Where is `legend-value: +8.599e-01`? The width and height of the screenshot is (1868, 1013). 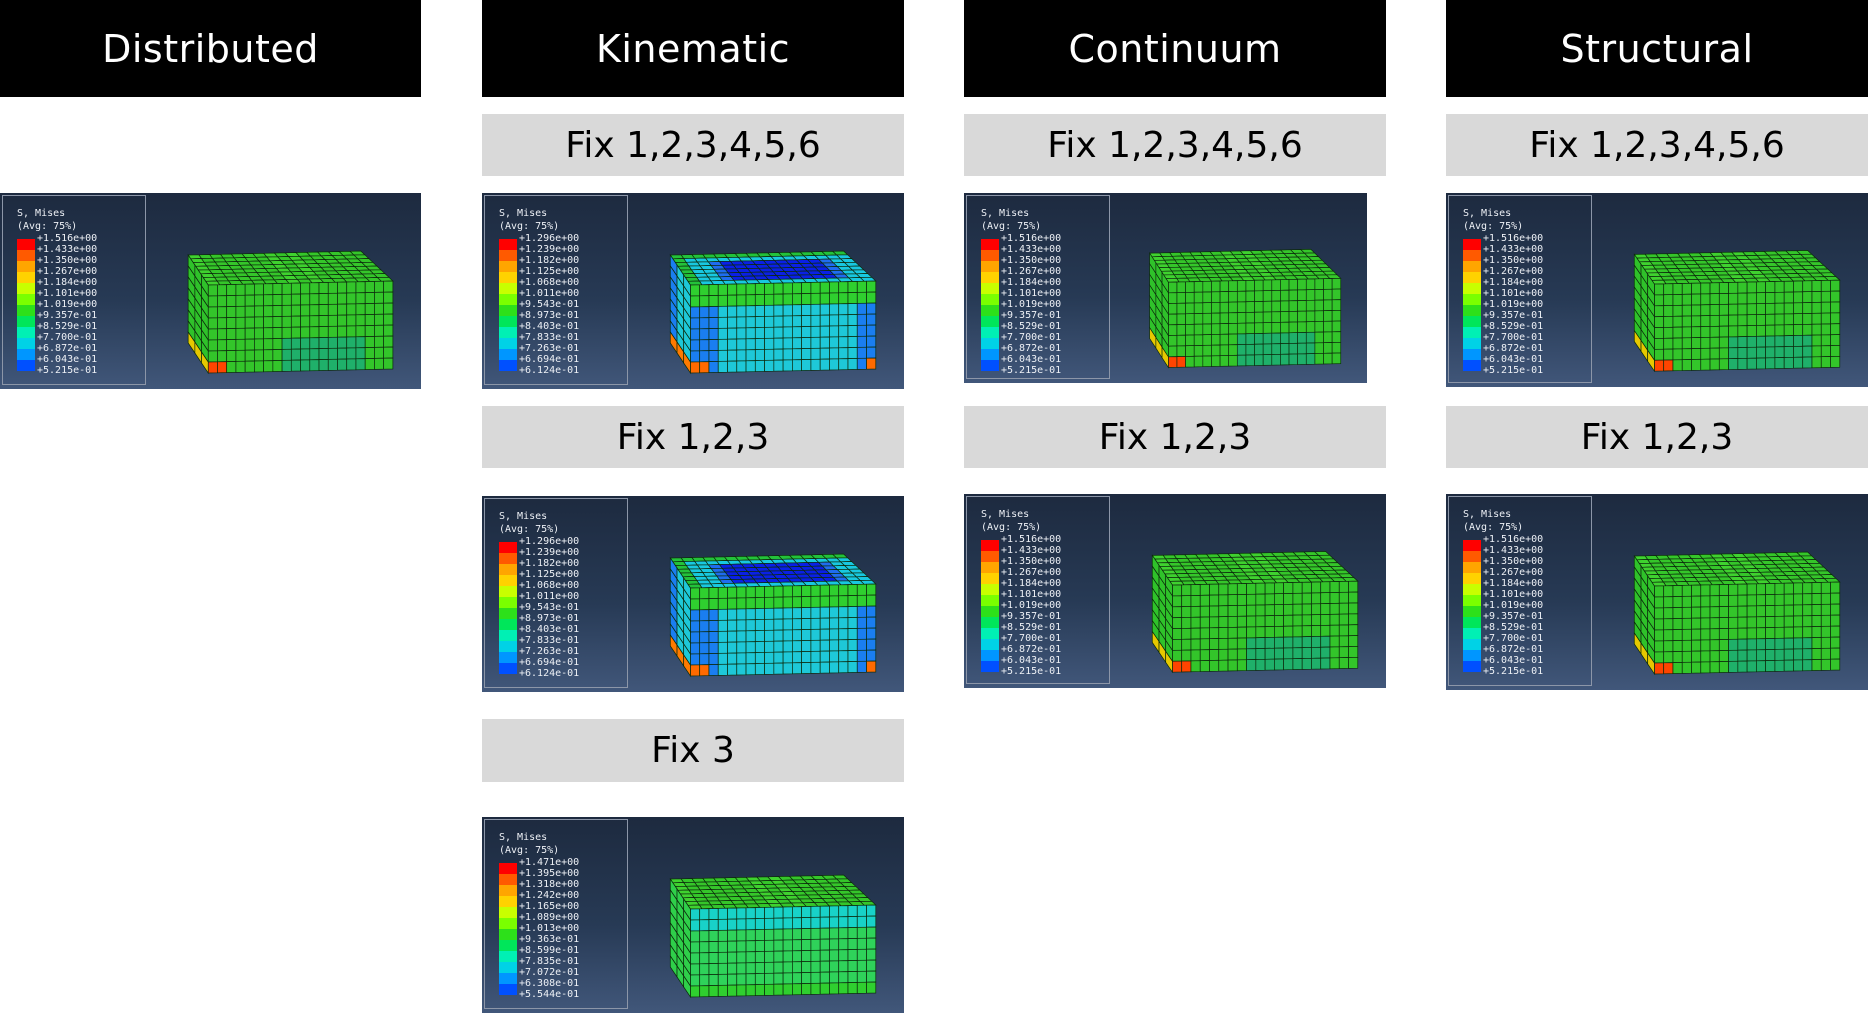
legend-value: +8.599e-01 is located at coordinates (549, 950).